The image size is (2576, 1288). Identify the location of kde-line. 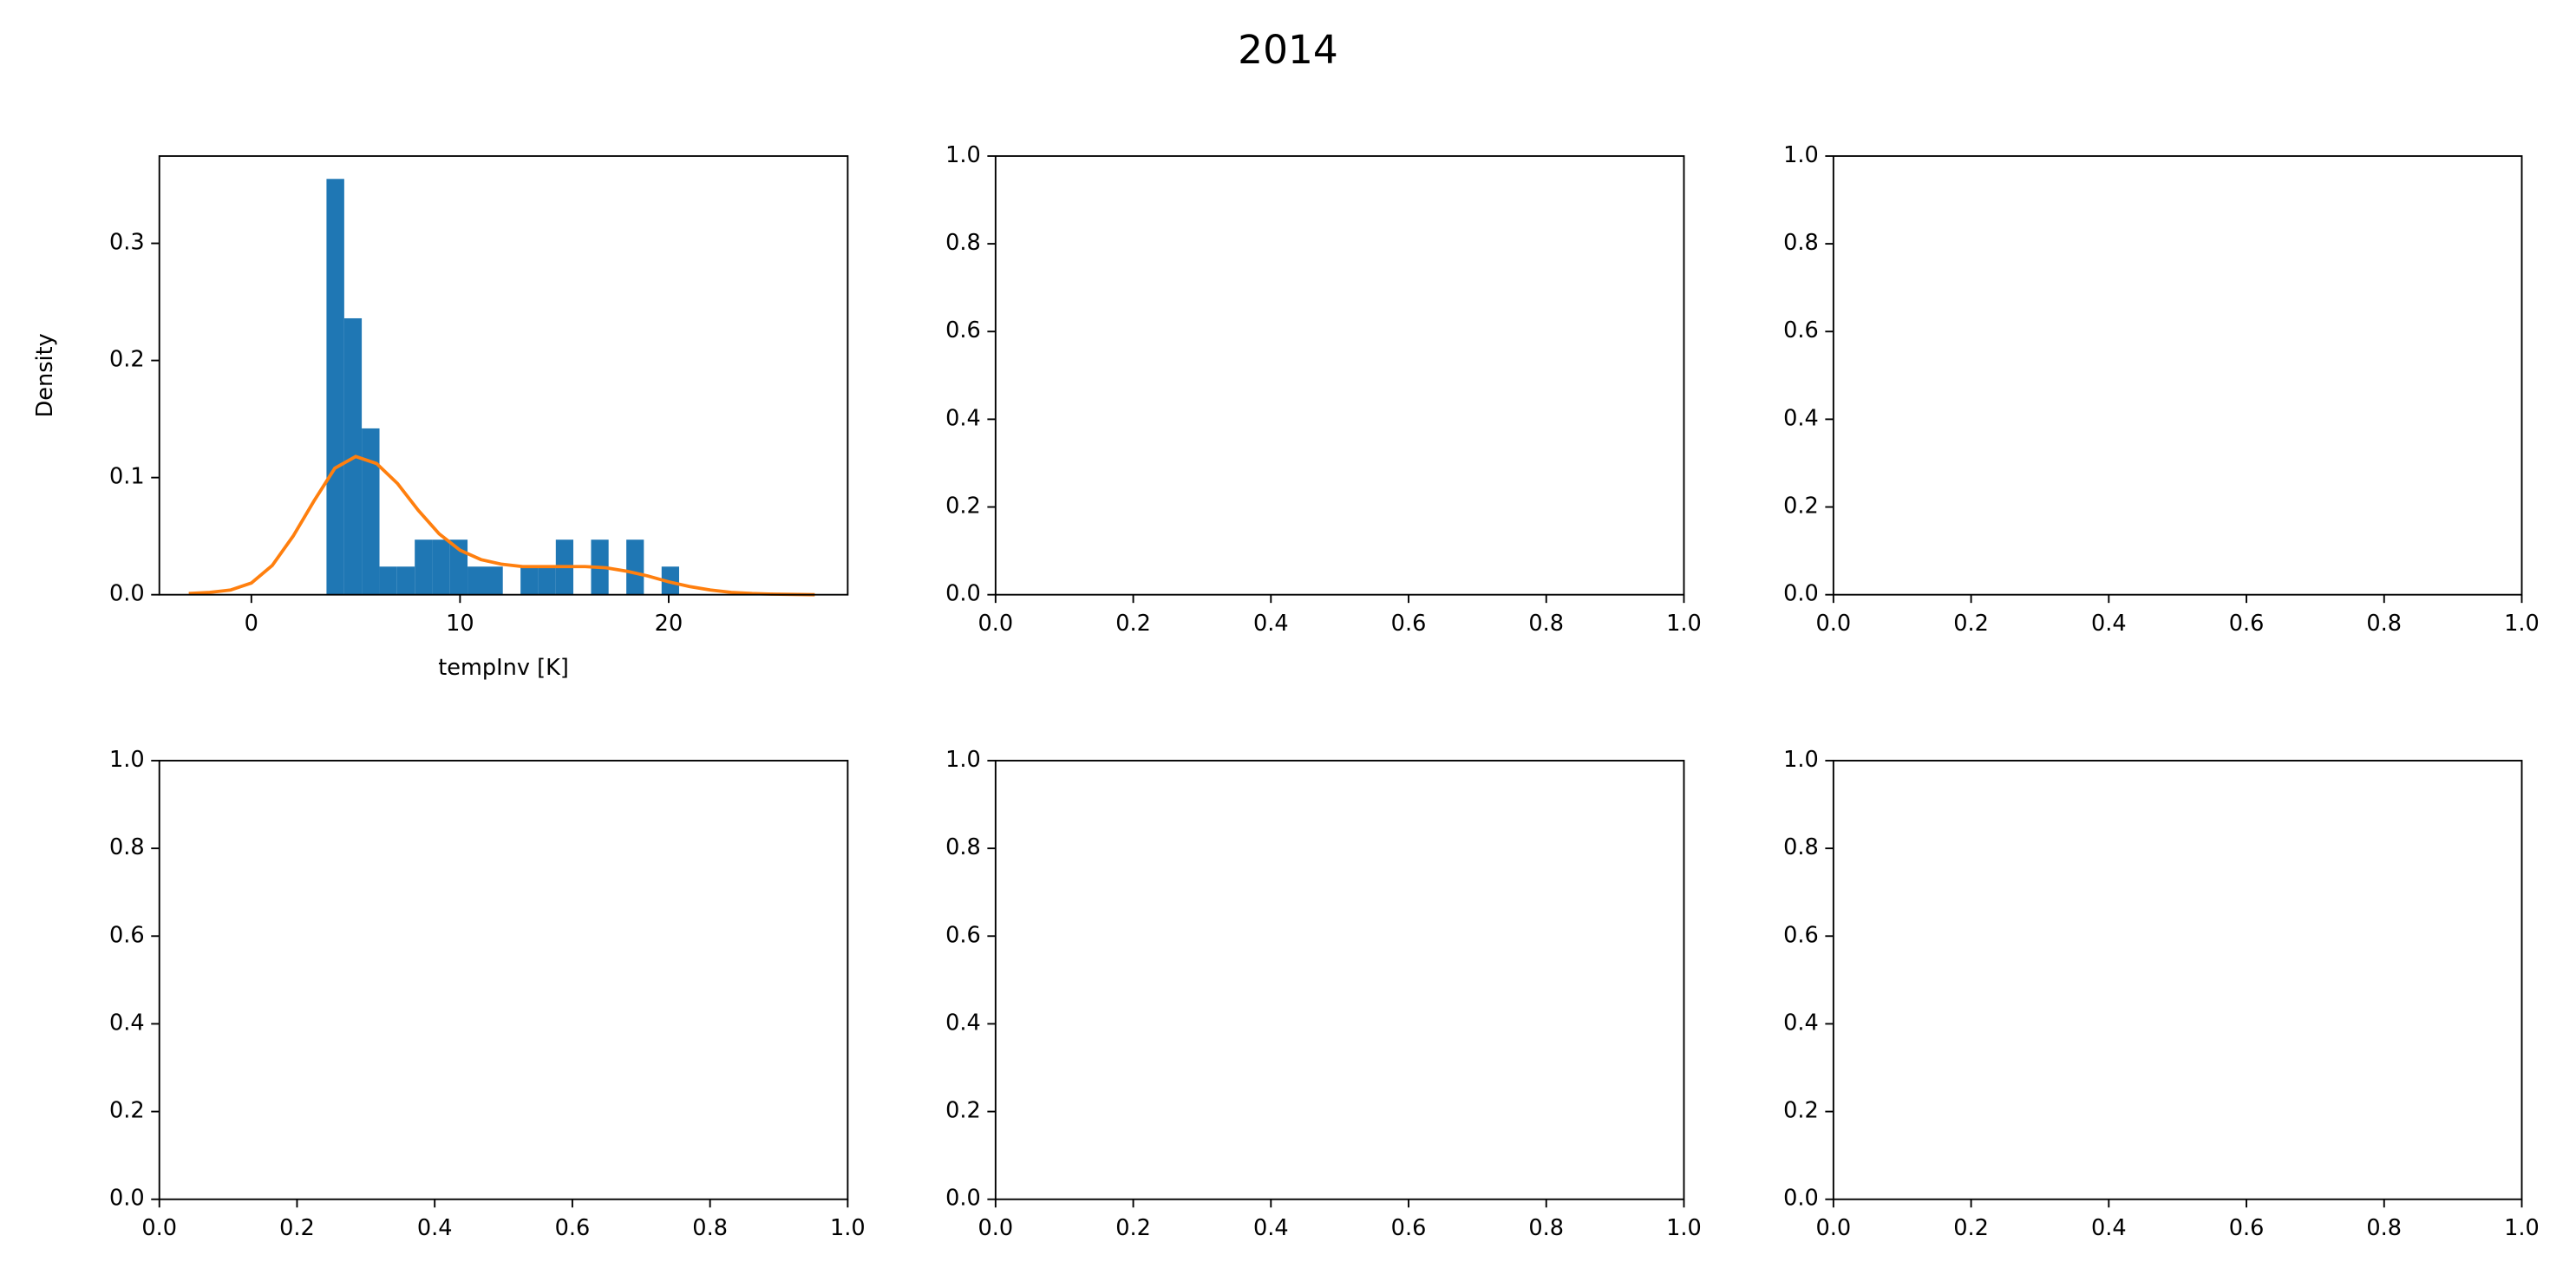
(501, 525).